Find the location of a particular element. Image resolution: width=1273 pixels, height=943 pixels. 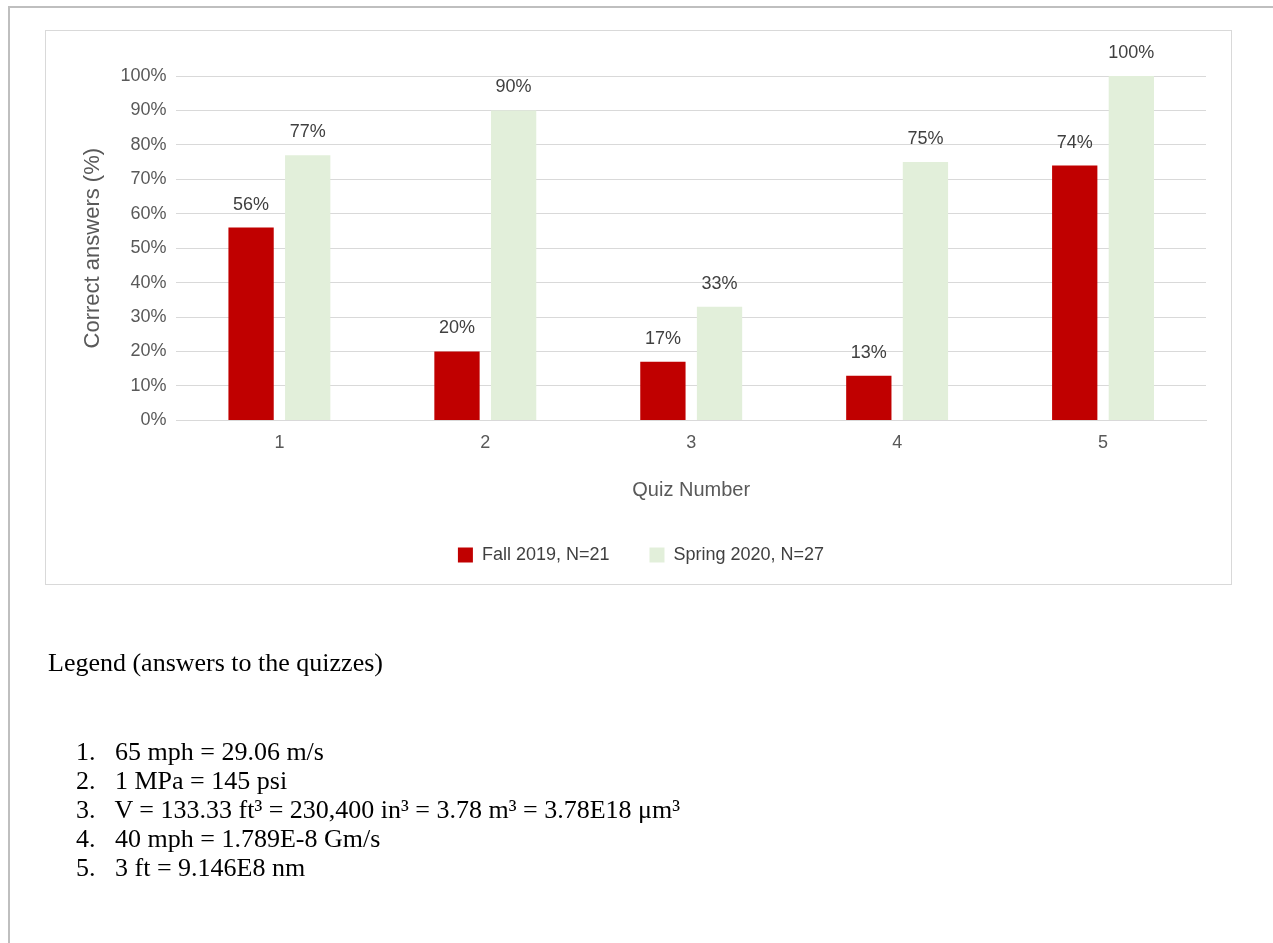

y-tick-label: 40% is located at coordinates (148, 281).